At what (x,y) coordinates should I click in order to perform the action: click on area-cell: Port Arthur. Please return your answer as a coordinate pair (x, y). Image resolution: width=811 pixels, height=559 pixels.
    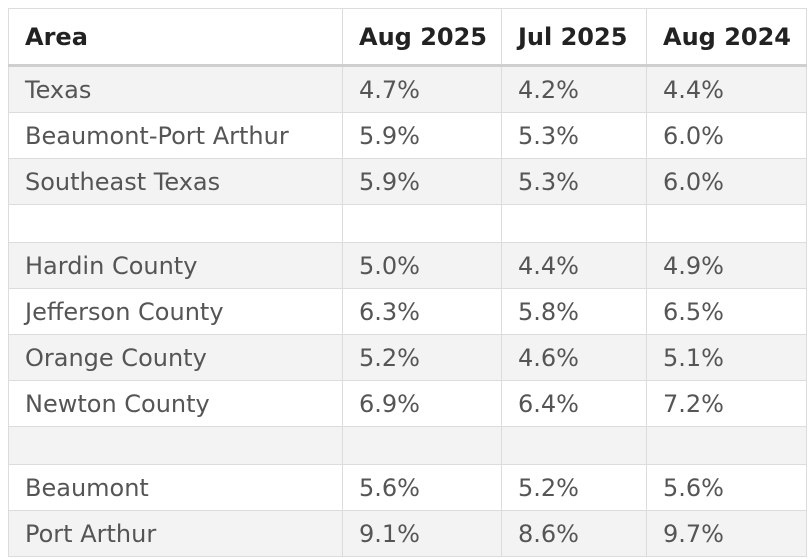
    Looking at the image, I should click on (175, 533).